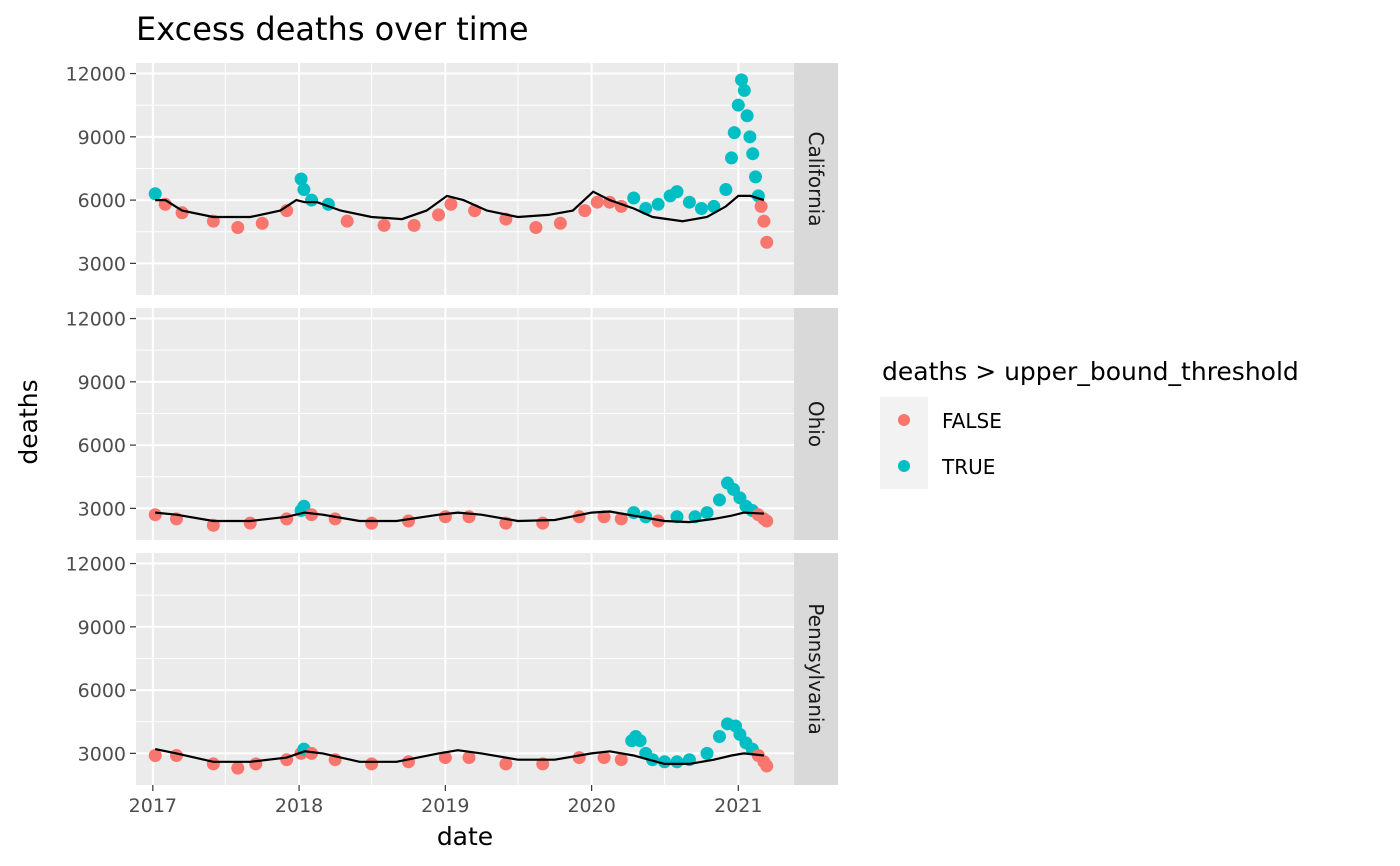 The height and width of the screenshot is (866, 1400). I want to click on panel-pennsylvania: 3000 6000 9000 12000 Pennsylvania, so click(452, 669).